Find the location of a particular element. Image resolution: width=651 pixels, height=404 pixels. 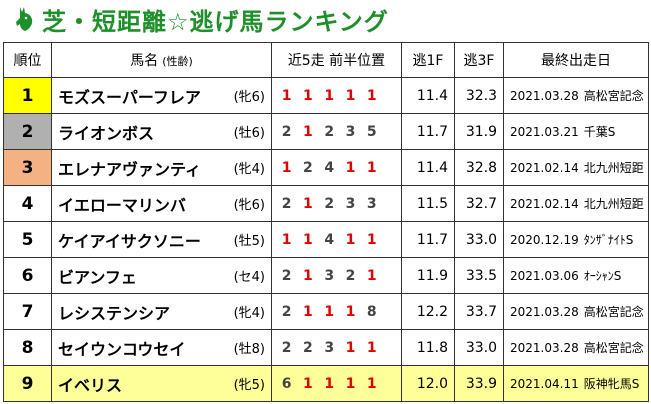

last-race-date: 2021.03.21 is located at coordinates (544, 132).